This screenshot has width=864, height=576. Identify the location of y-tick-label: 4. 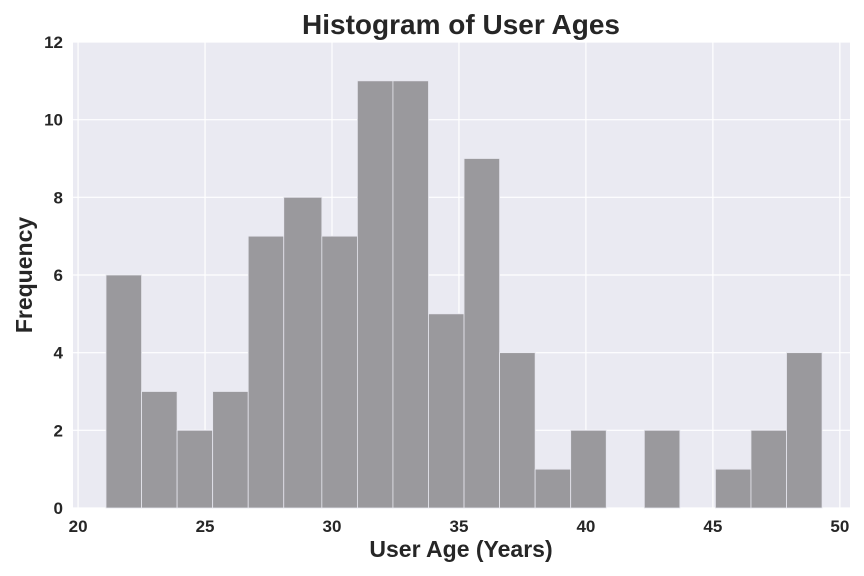
(59, 353).